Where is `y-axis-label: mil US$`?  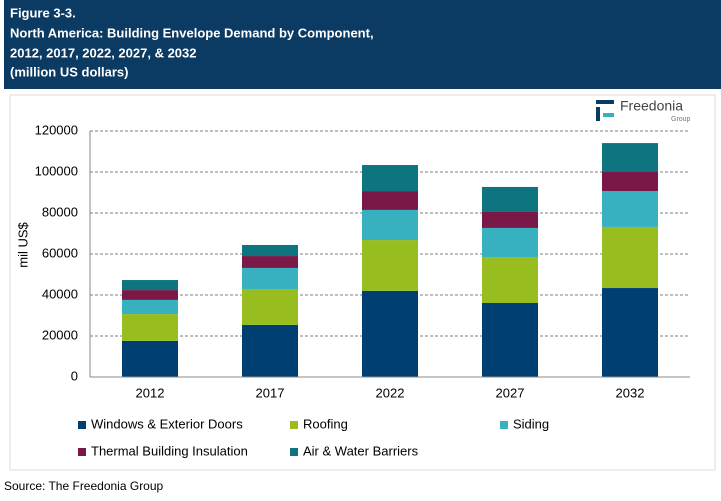
y-axis-label: mil US$ is located at coordinates (22, 244).